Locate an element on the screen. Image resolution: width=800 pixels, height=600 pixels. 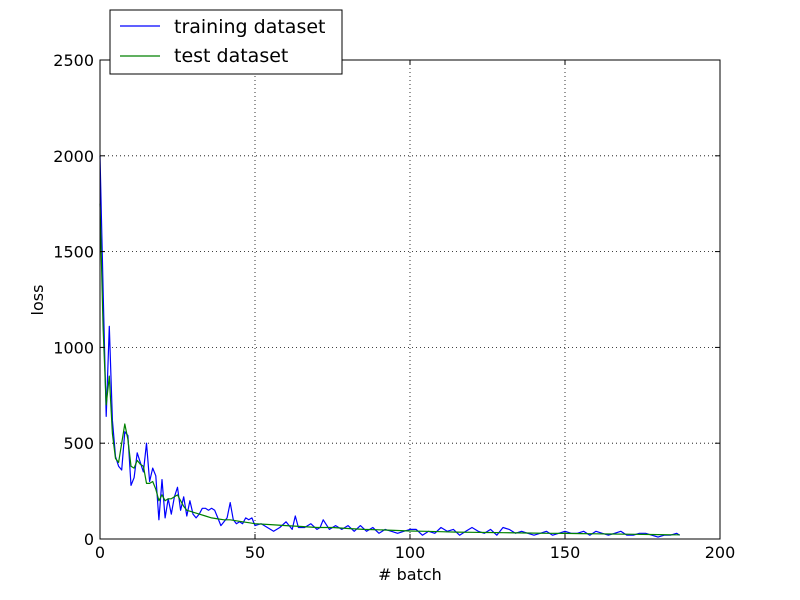
x-tick-label: 100 is located at coordinates (410, 552).